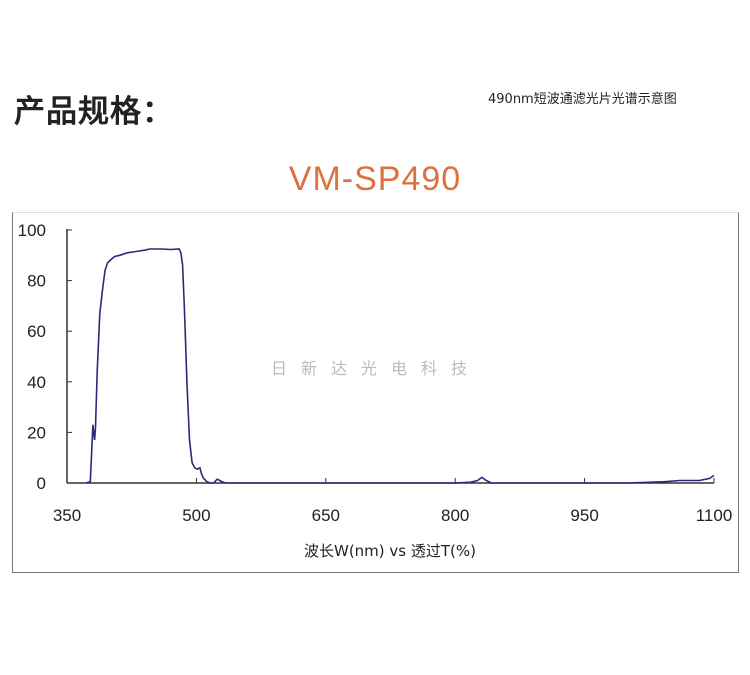 Image resolution: width=750 pixels, height=675 pixels. I want to click on x-tick-label: 500, so click(196, 515).